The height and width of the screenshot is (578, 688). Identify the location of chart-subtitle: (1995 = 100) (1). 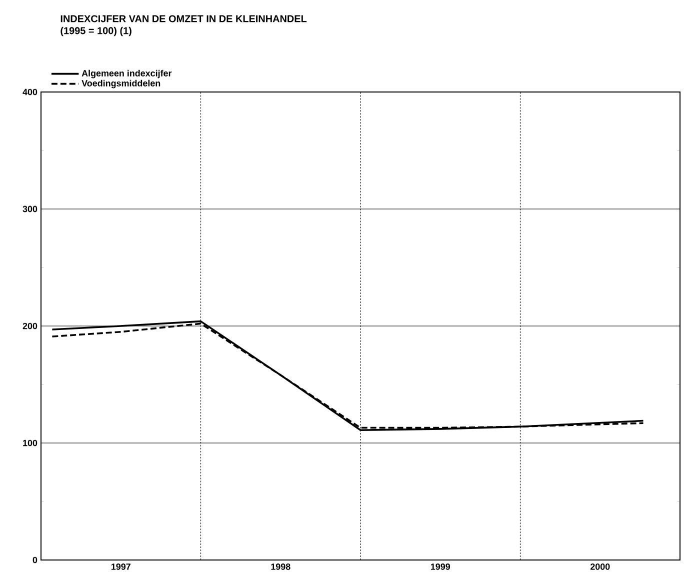
(96, 31).